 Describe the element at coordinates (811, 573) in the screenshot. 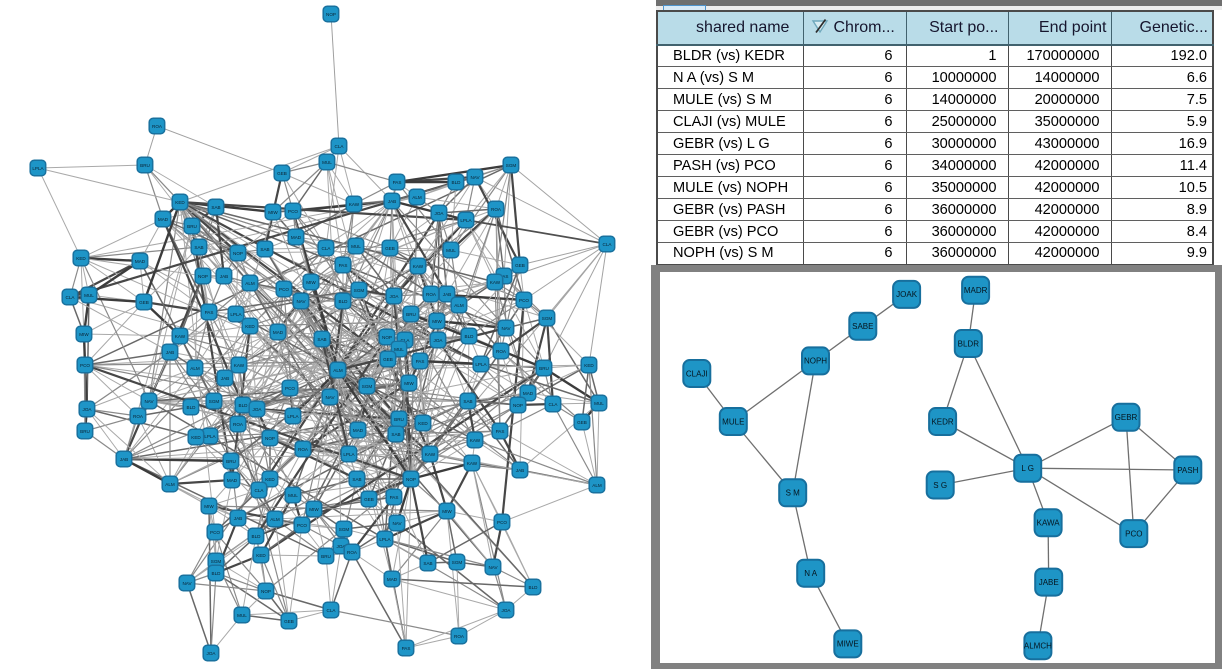

I see `svg-text: N A` at that location.